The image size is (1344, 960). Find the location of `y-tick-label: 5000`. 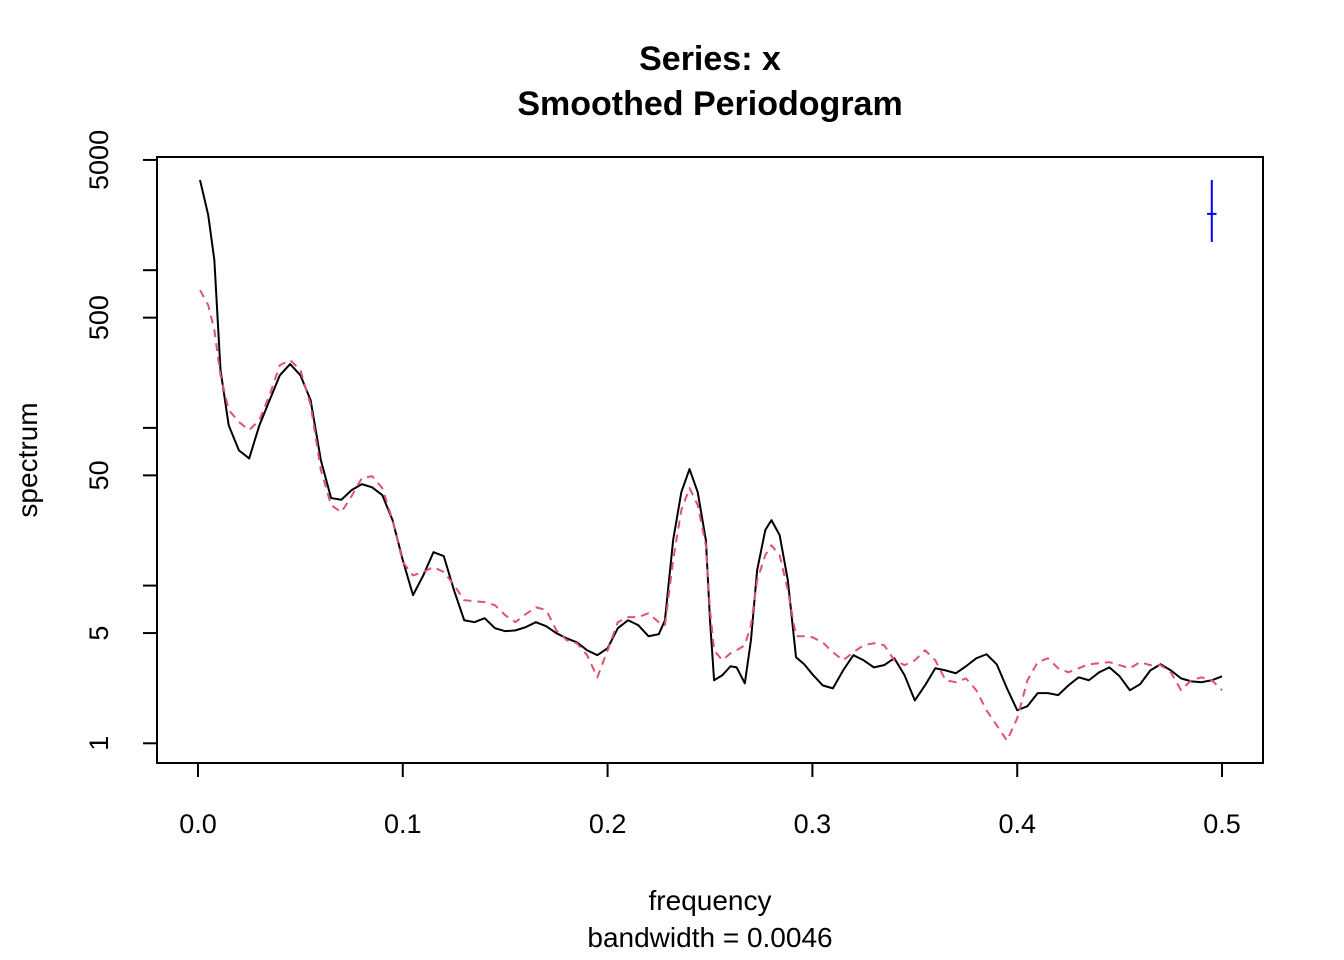

y-tick-label: 5000 is located at coordinates (99, 160).